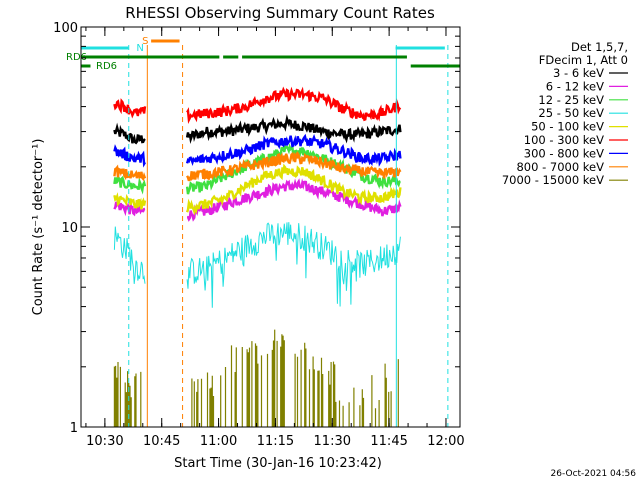 Image resolution: width=640 pixels, height=480 pixels. What do you see at coordinates (388, 441) in the screenshot?
I see `x-tick-label: 11:45` at bounding box center [388, 441].